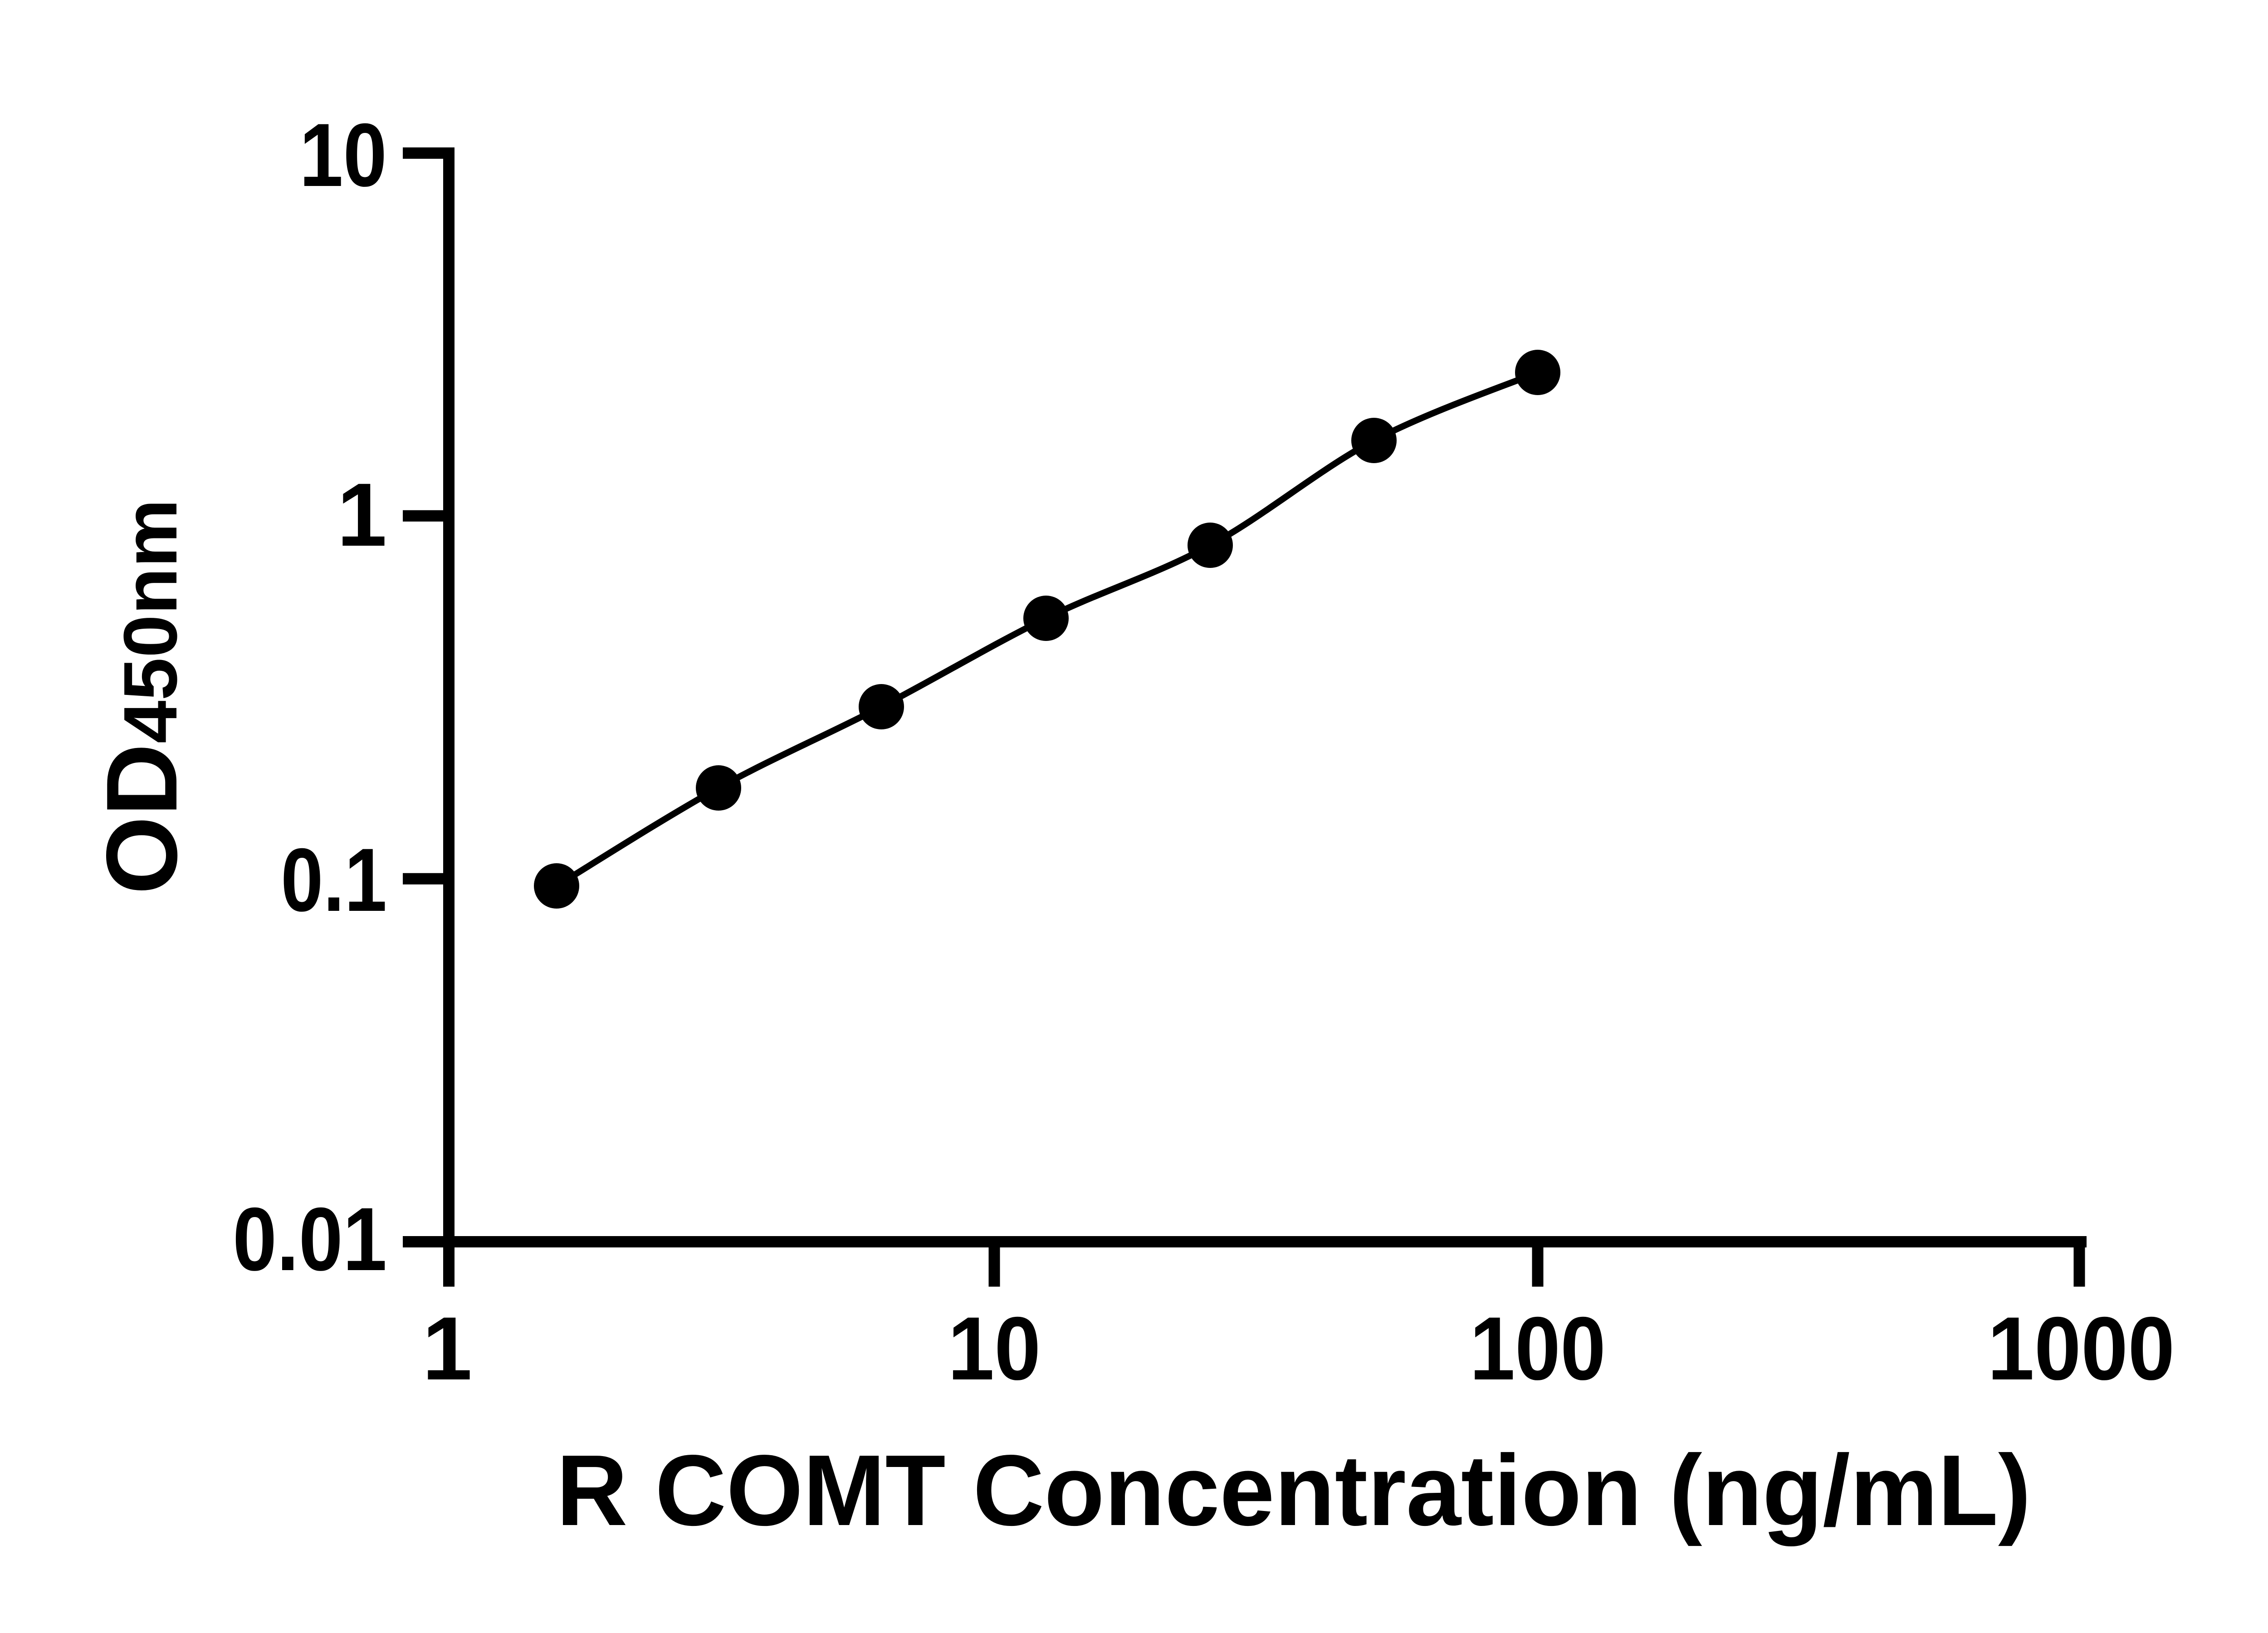 This screenshot has width=2268, height=1633. What do you see at coordinates (334, 880) in the screenshot?
I see `svg-text: 0.1` at bounding box center [334, 880].